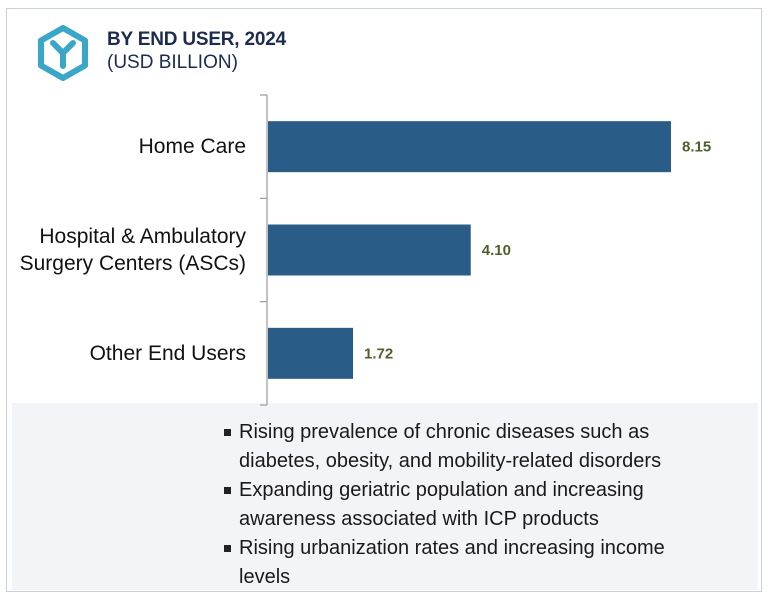  Describe the element at coordinates (132, 263) in the screenshot. I see `category-label-line: Surgery Centers (ASCs)` at that location.